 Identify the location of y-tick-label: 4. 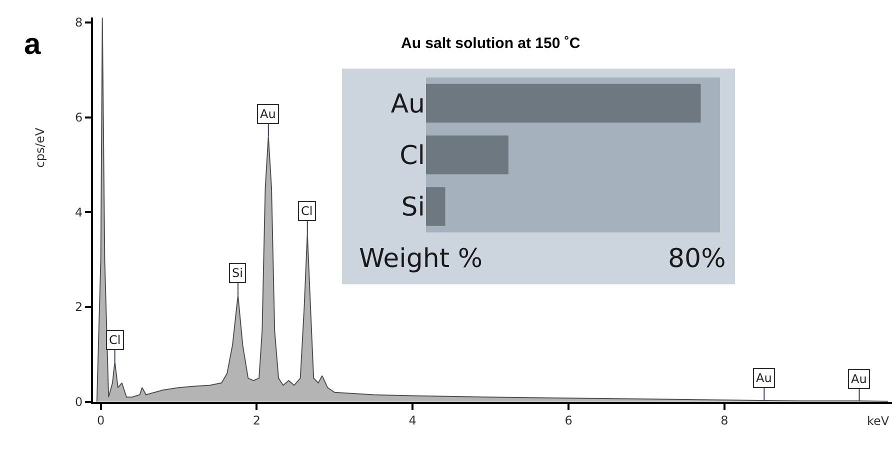
(78, 212).